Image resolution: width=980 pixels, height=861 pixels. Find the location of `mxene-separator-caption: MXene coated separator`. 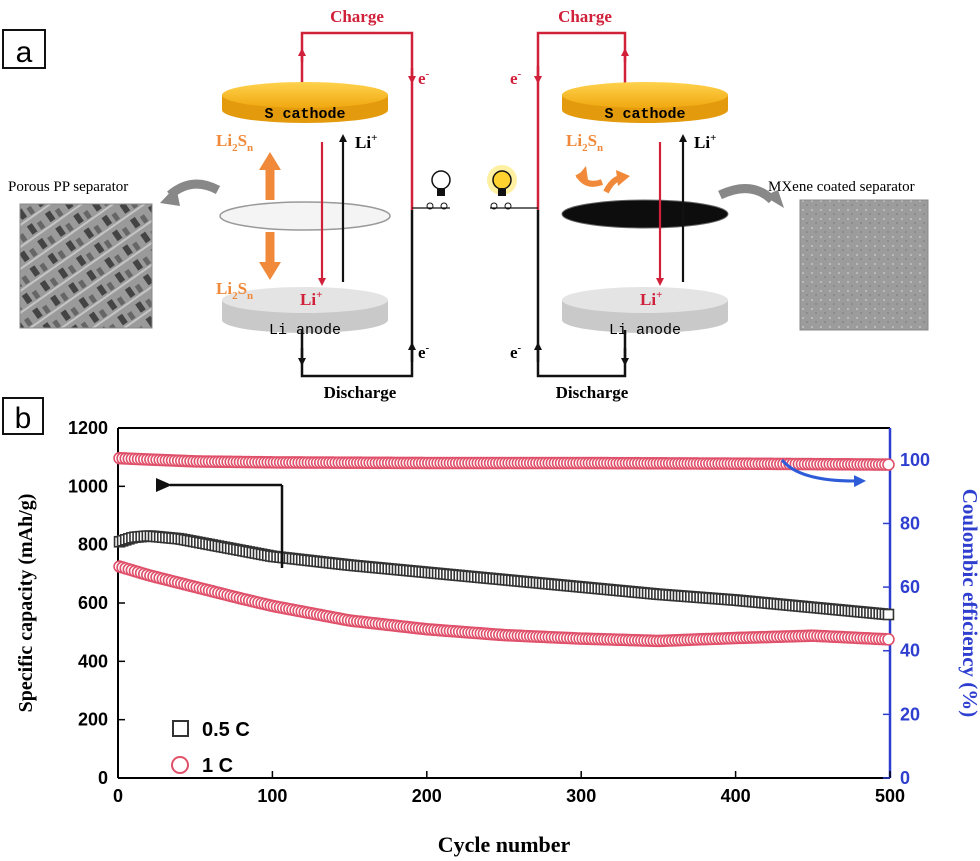

mxene-separator-caption: MXene coated separator is located at coordinates (841, 187).